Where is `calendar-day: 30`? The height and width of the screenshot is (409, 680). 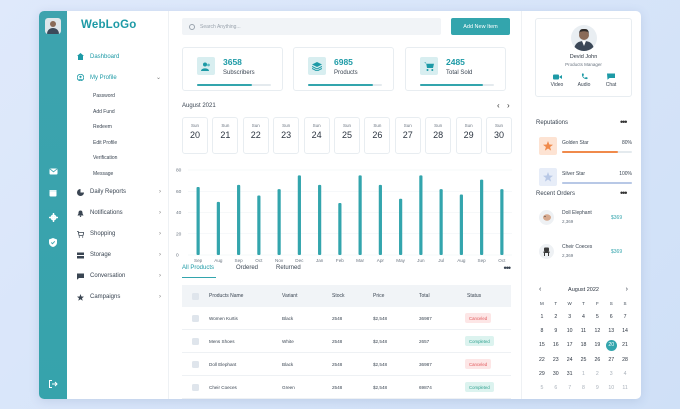 calendar-day: 30 is located at coordinates (555, 374).